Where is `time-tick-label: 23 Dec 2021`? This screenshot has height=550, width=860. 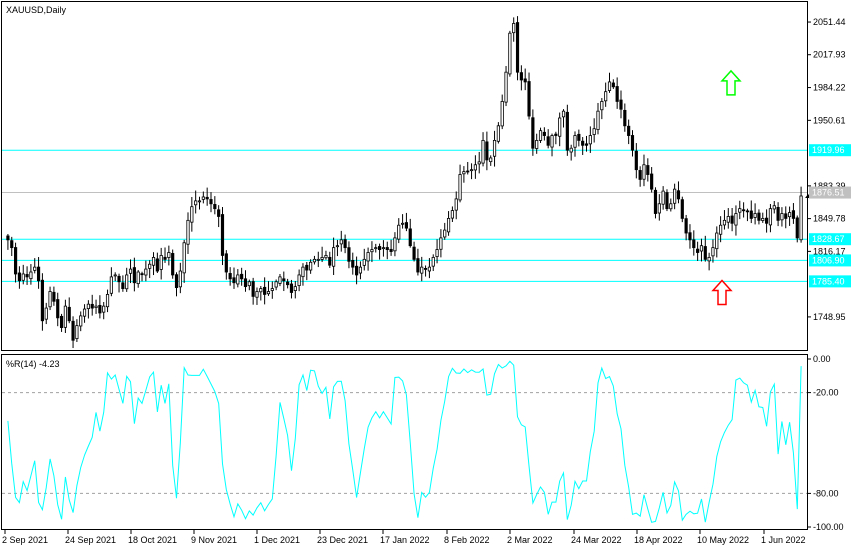
time-tick-label: 23 Dec 2021 is located at coordinates (342, 540).